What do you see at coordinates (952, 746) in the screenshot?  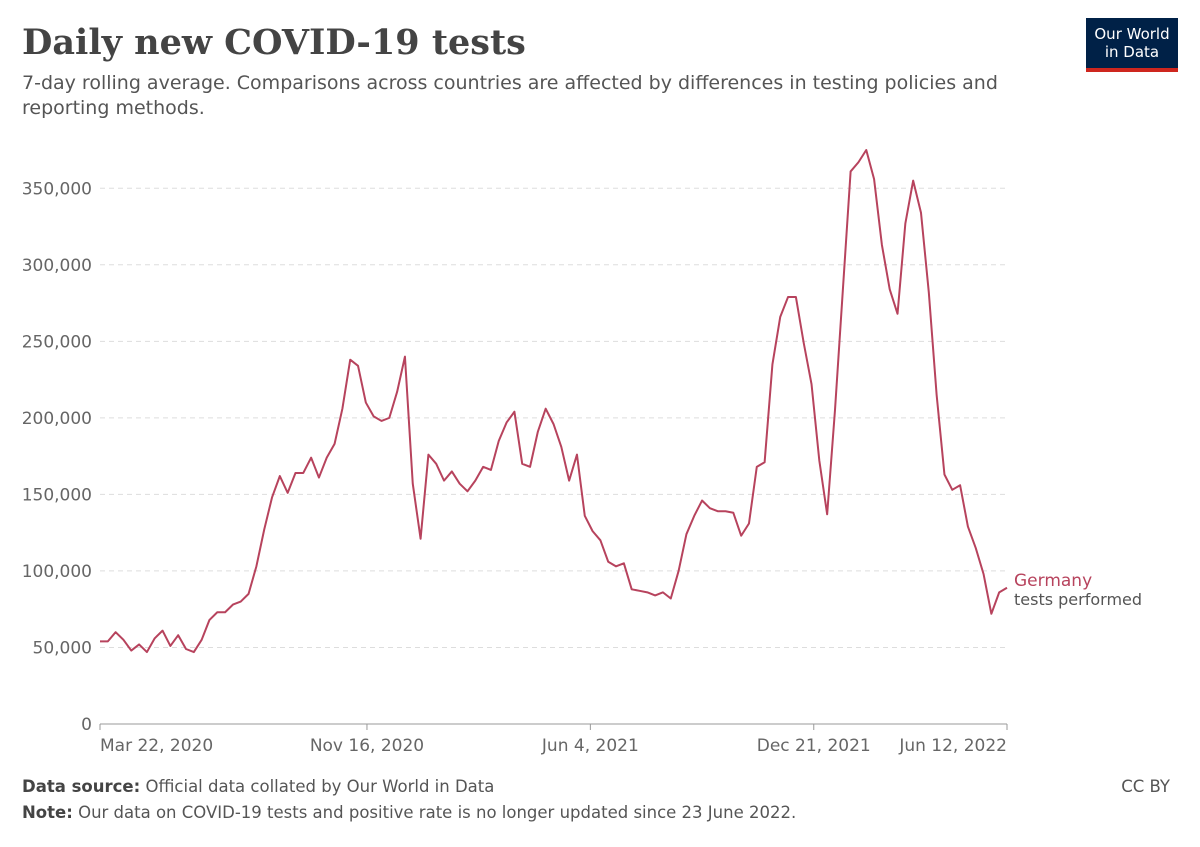 I see `x-tick-label: Jun 12, 2022` at bounding box center [952, 746].